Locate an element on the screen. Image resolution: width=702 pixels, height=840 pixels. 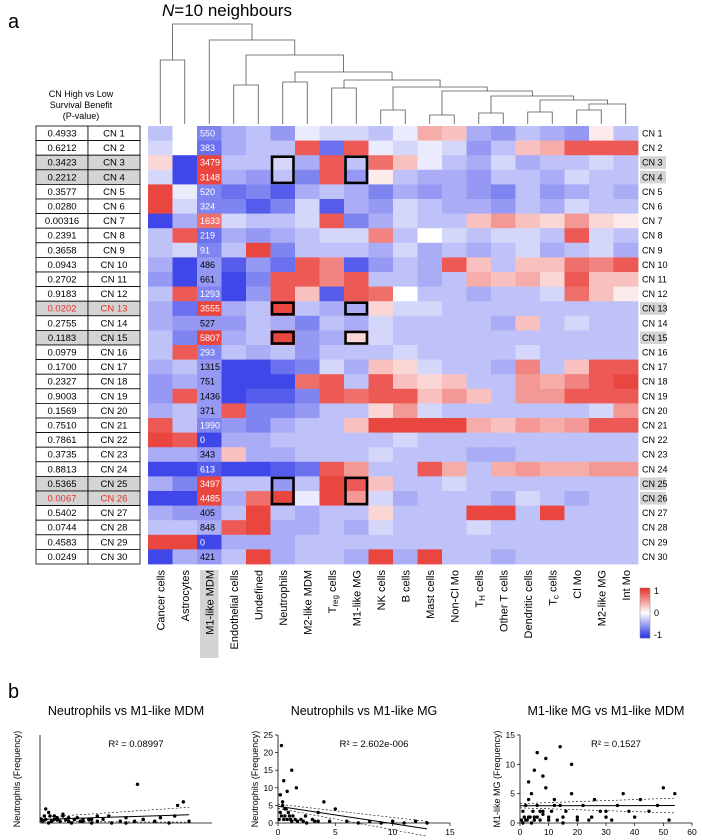
scatter-y-tick-label: 10 is located at coordinates (511, 764).